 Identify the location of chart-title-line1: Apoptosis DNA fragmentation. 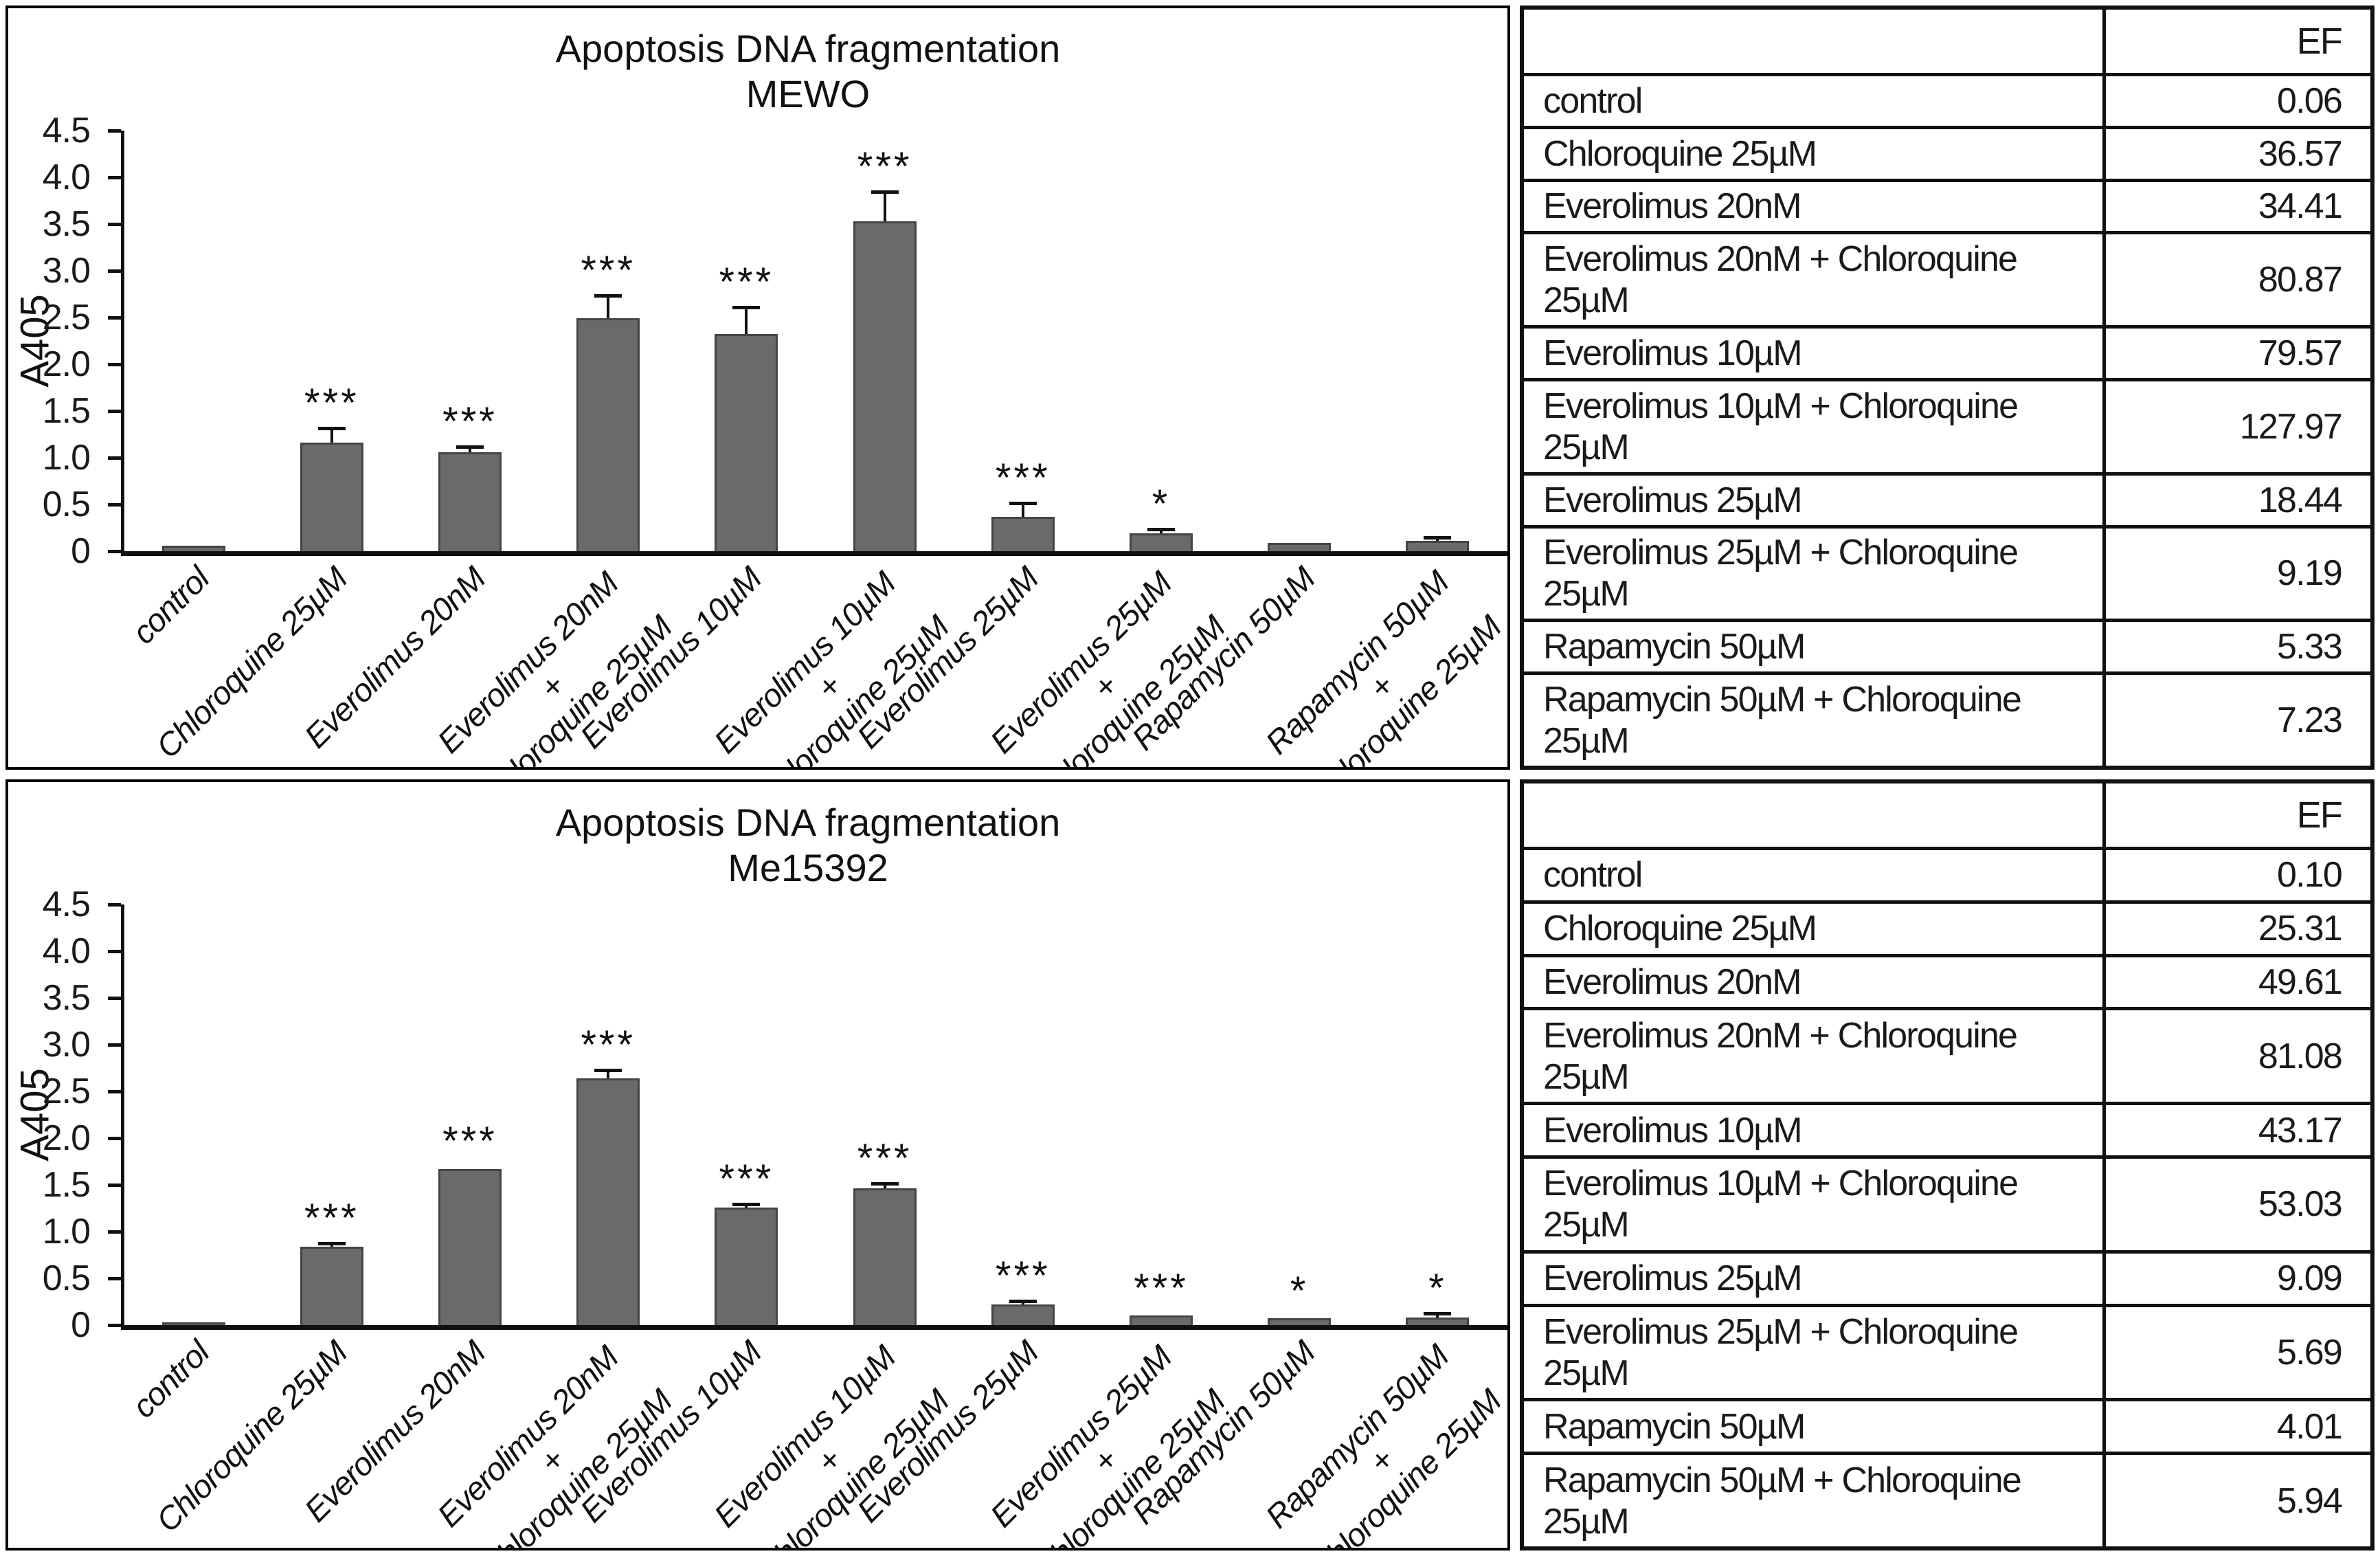
(808, 822).